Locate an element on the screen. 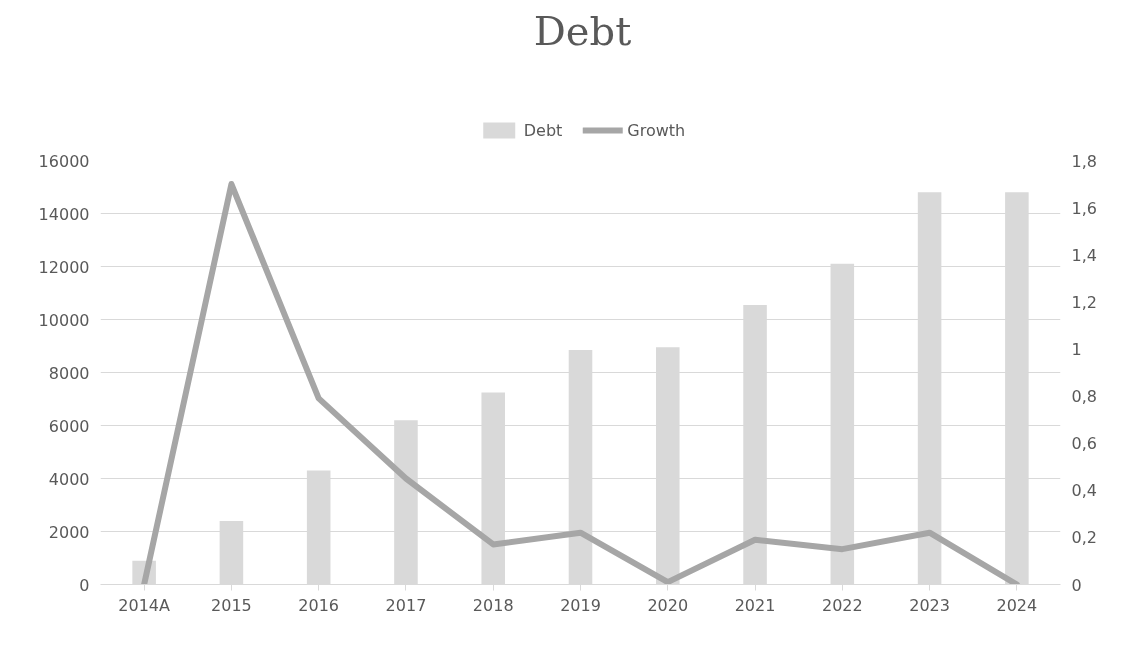 This screenshot has width=1134, height=665. y2-tick-label: 0 is located at coordinates (1076, 585).